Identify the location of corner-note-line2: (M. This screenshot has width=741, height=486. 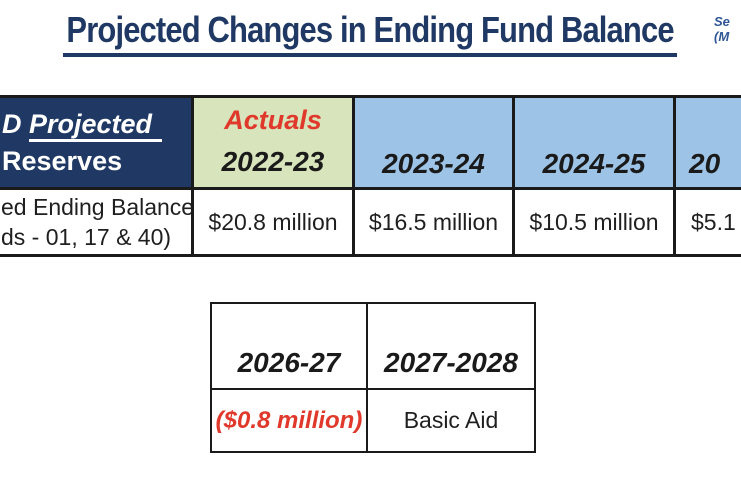
(722, 36).